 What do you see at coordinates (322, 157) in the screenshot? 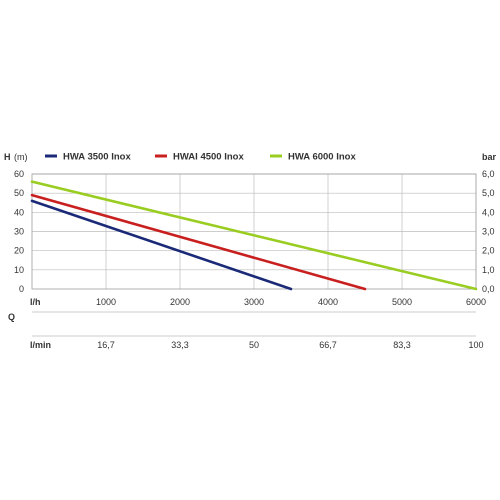
I see `legend-label: HWA 6000 Inox` at bounding box center [322, 157].